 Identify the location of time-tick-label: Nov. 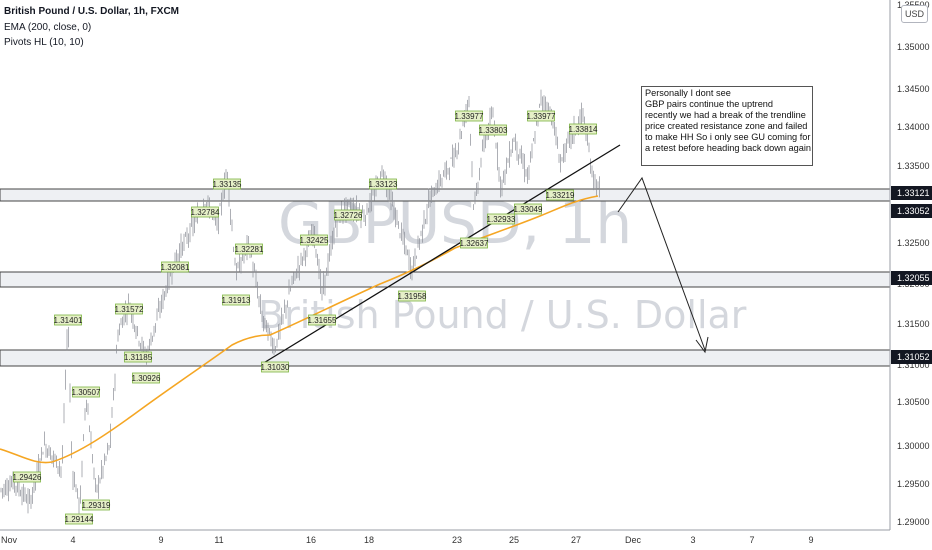
(9, 540).